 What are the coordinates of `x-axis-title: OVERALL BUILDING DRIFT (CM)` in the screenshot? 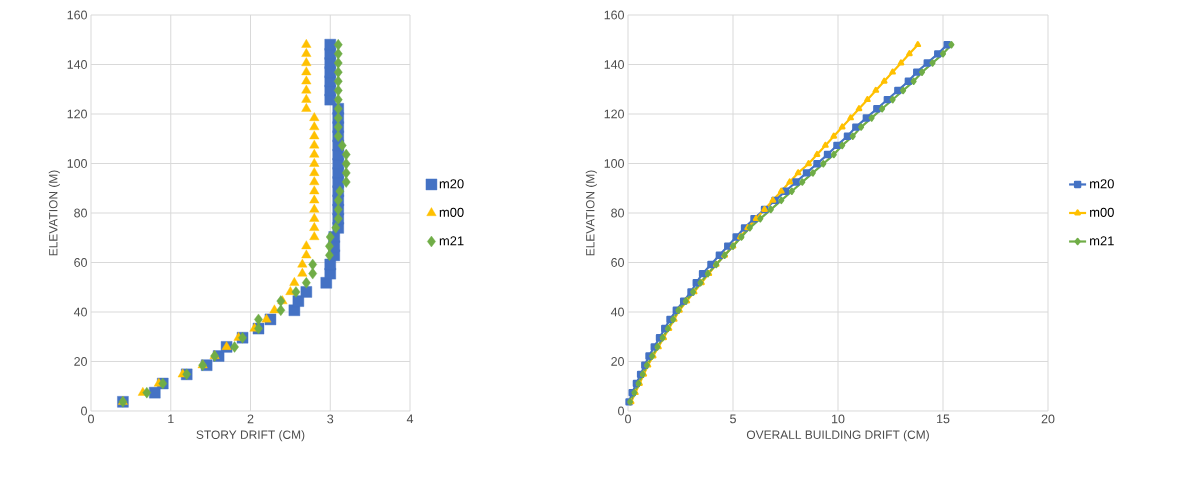 It's located at (837, 436).